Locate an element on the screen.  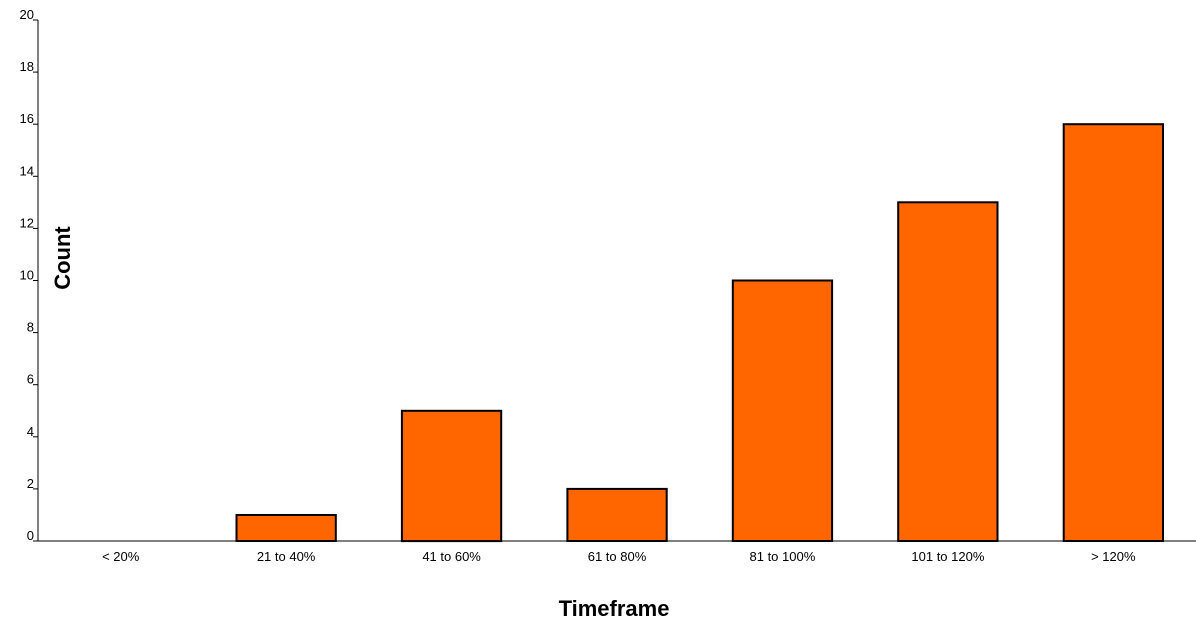
x-tick-label: 61 to 80% is located at coordinates (617, 556).